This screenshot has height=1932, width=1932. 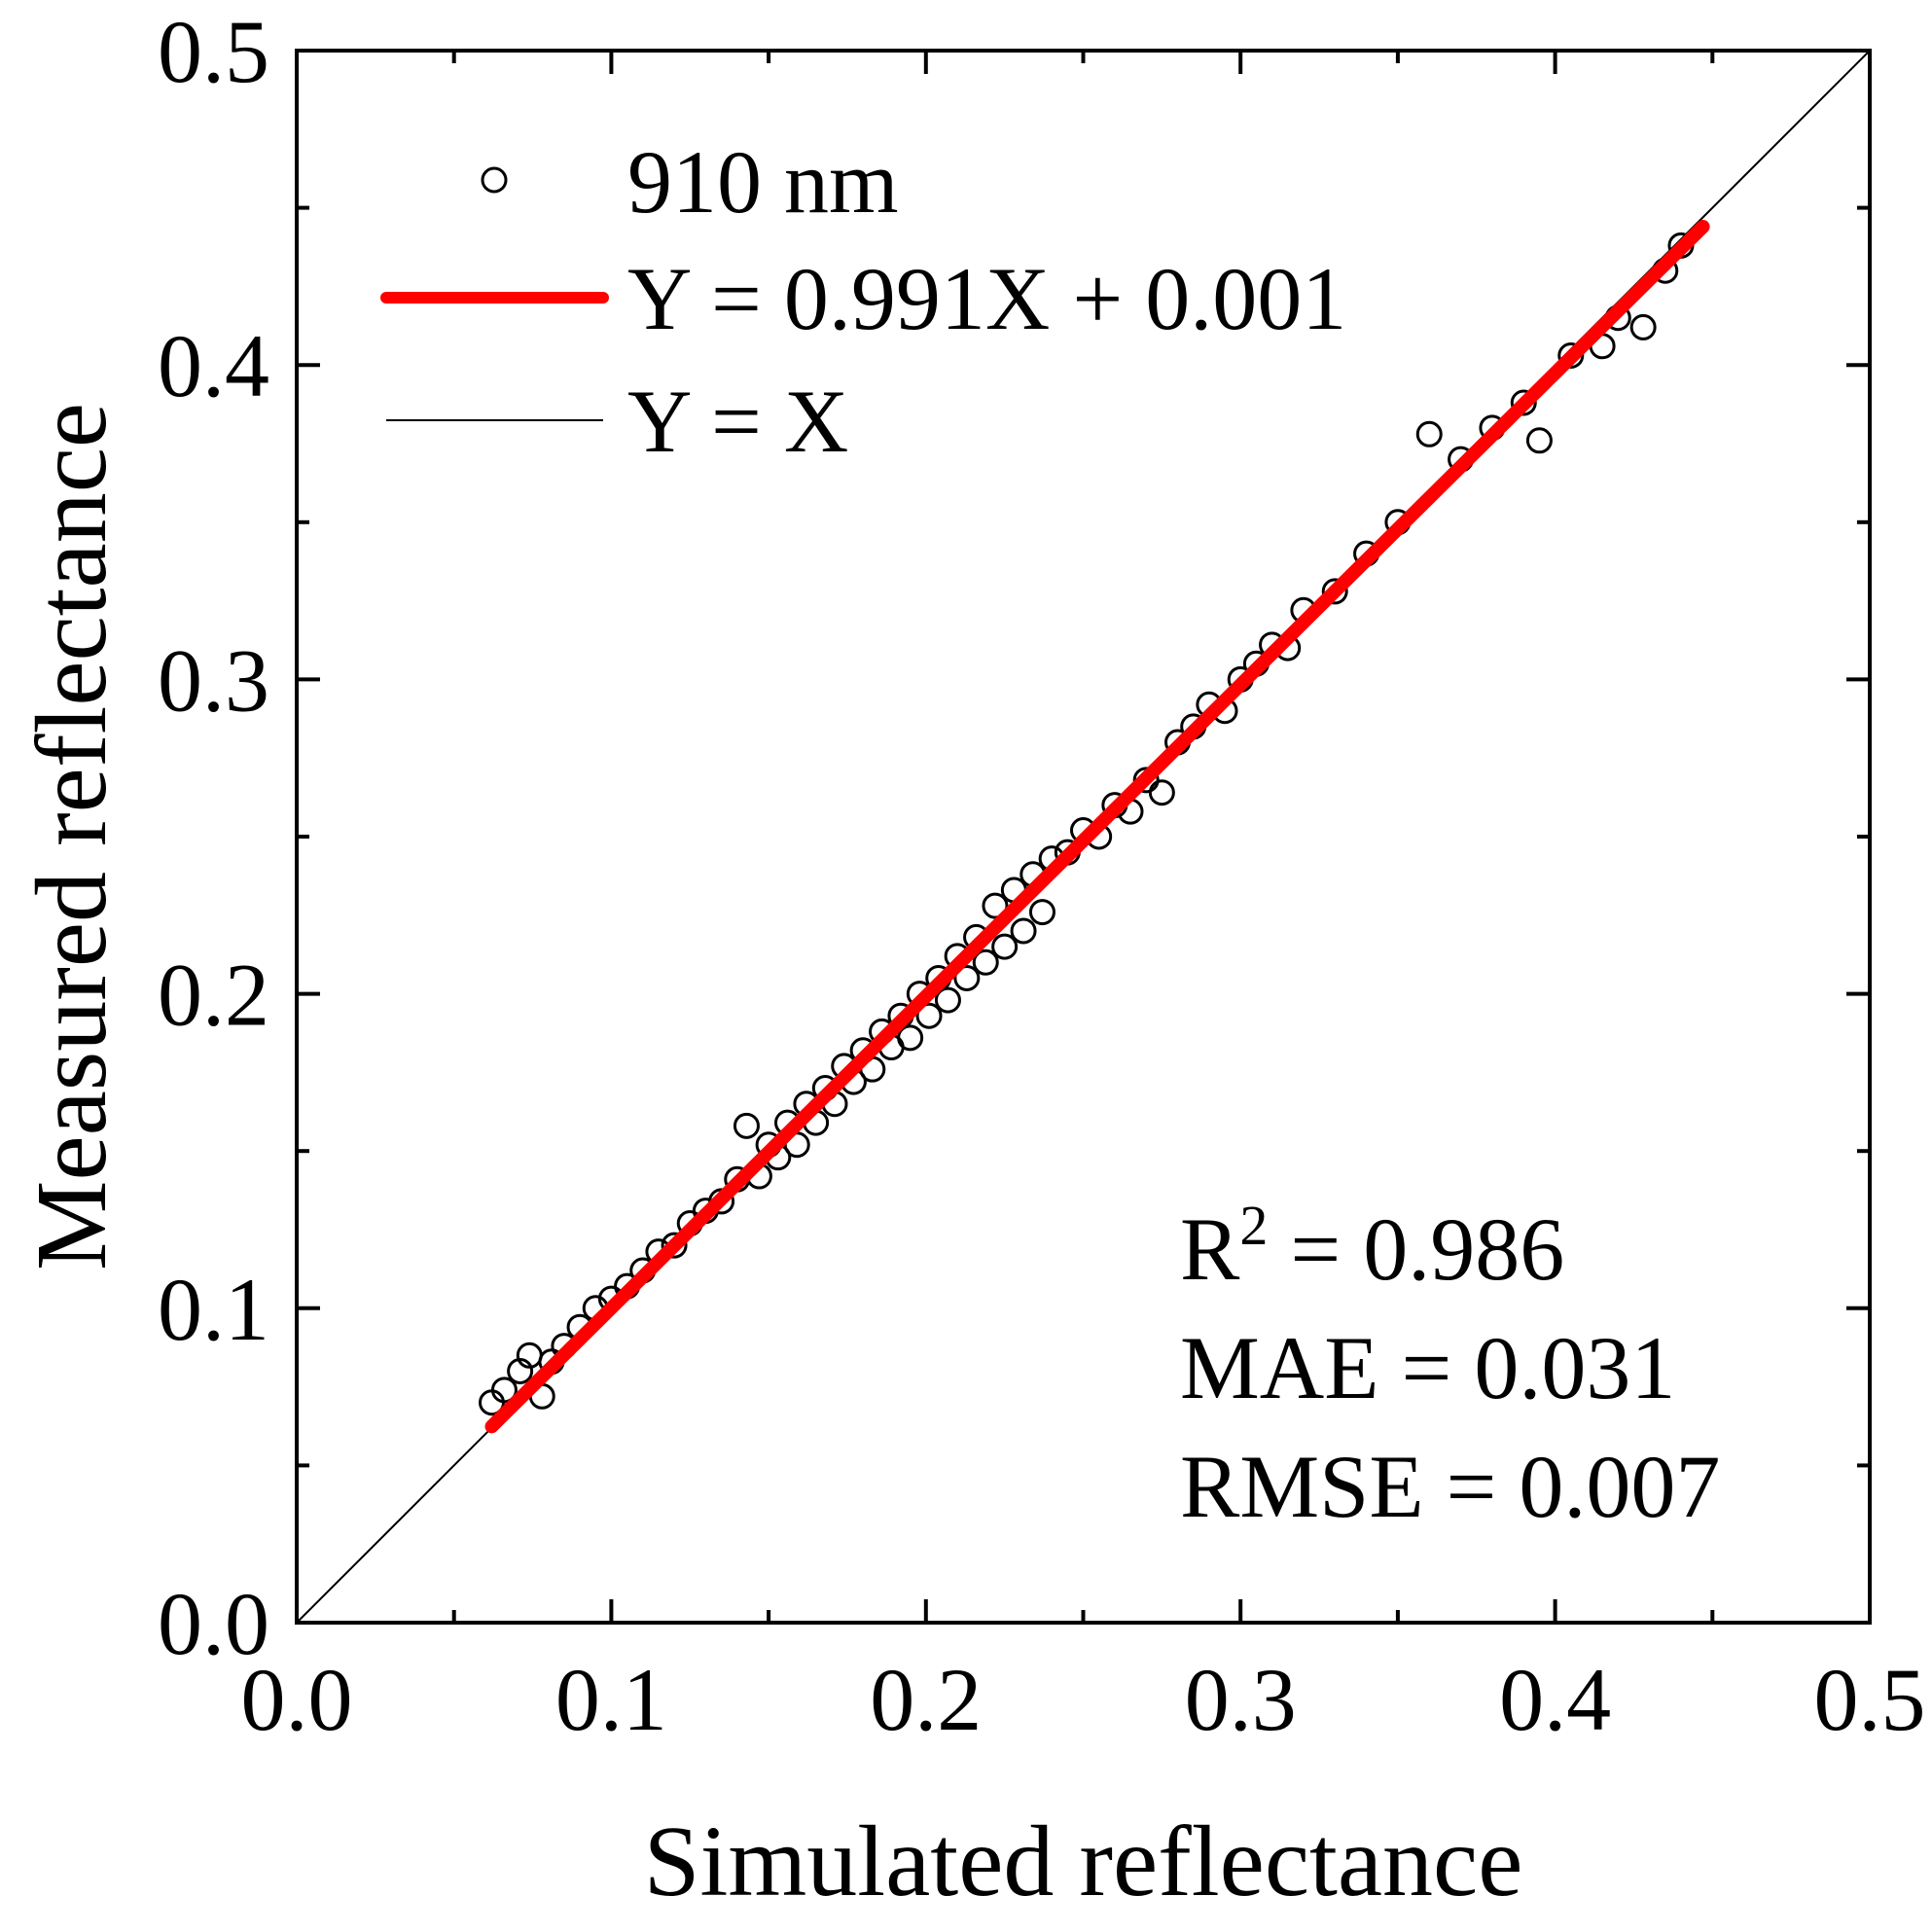 What do you see at coordinates (1870, 1699) in the screenshot?
I see `x-tick-label: 0.5` at bounding box center [1870, 1699].